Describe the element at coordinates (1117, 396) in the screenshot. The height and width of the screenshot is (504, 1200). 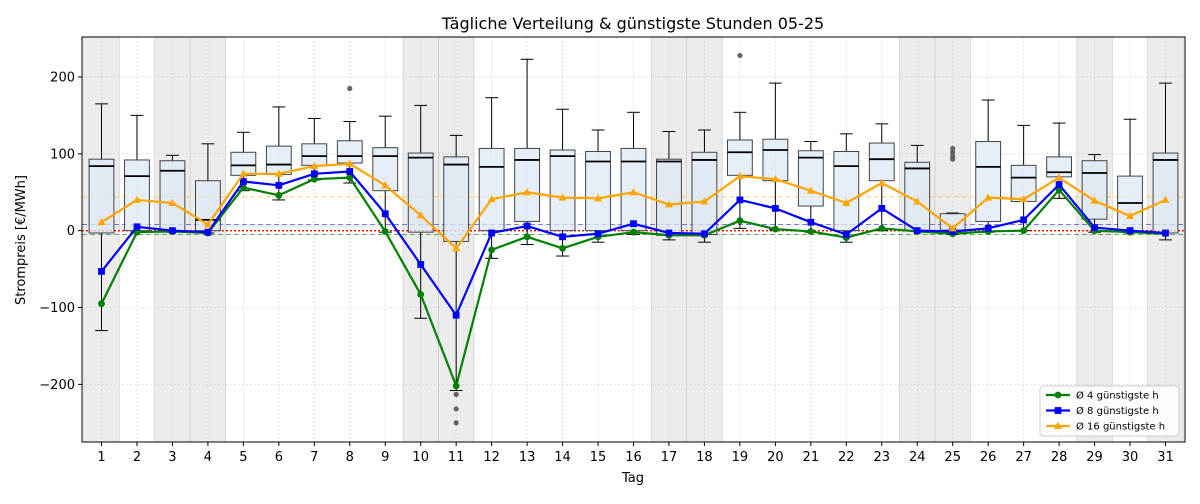
I see `legend-label: Ø 4 günstigste h` at that location.